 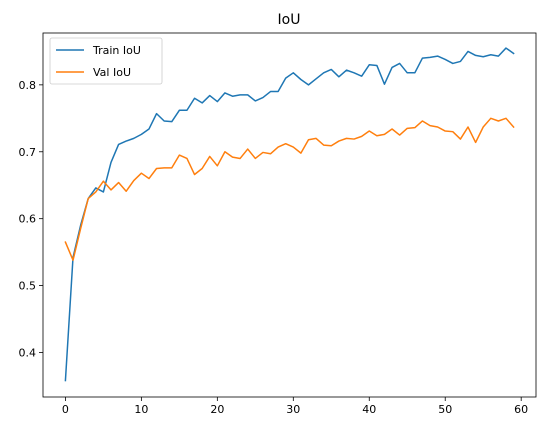 What do you see at coordinates (445, 409) in the screenshot?
I see `x-tick-label: 50` at bounding box center [445, 409].